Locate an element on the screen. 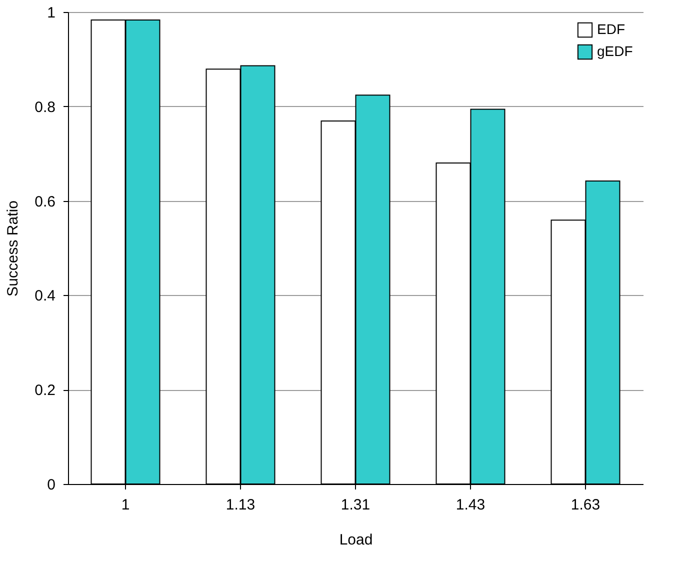 Image resolution: width=695 pixels, height=579 pixels. y-tick-label: 0.6 is located at coordinates (45, 201).